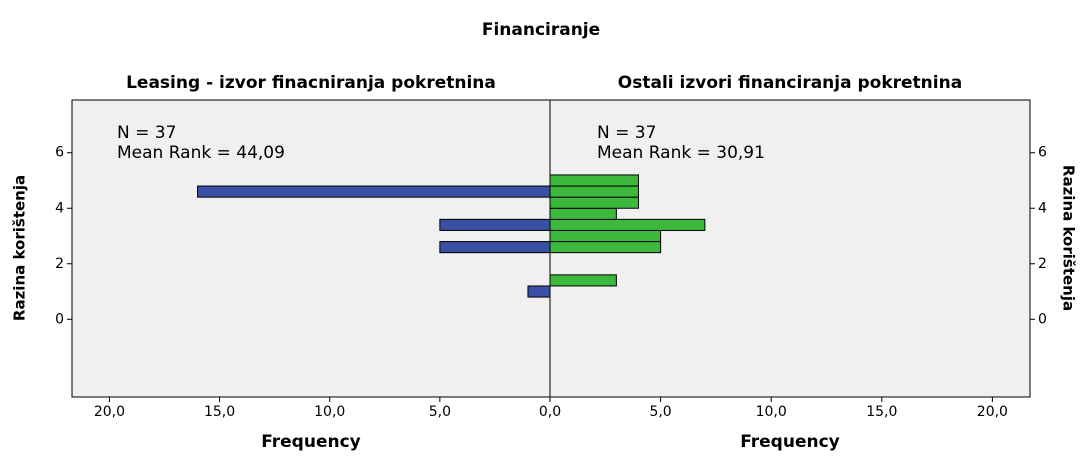 Image resolution: width=1082 pixels, height=458 pixels. What do you see at coordinates (550, 412) in the screenshot?
I see `x-tick-label: 0,0` at bounding box center [550, 412].